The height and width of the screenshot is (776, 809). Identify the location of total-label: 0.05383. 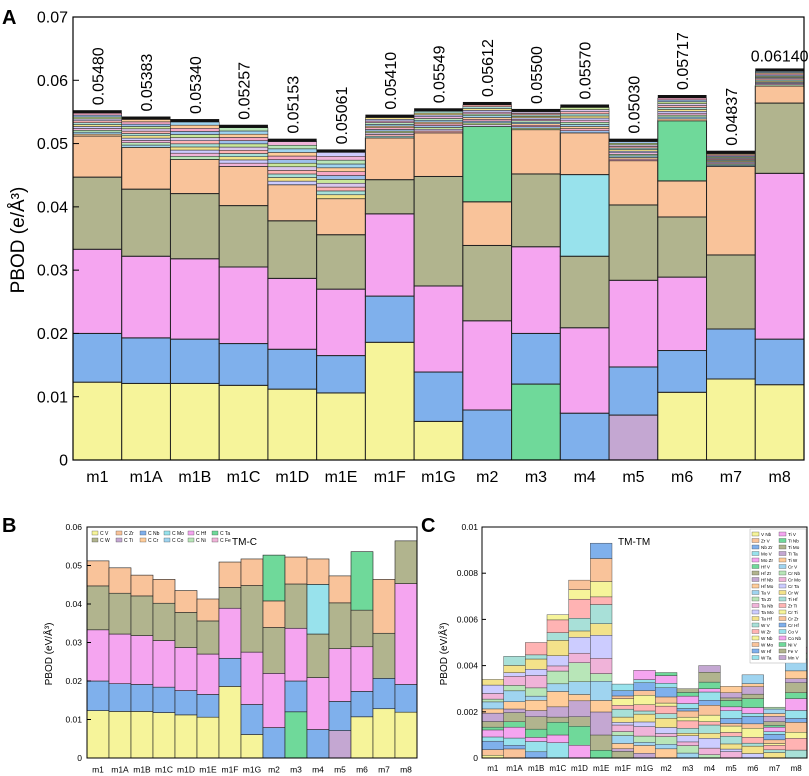
(147, 83).